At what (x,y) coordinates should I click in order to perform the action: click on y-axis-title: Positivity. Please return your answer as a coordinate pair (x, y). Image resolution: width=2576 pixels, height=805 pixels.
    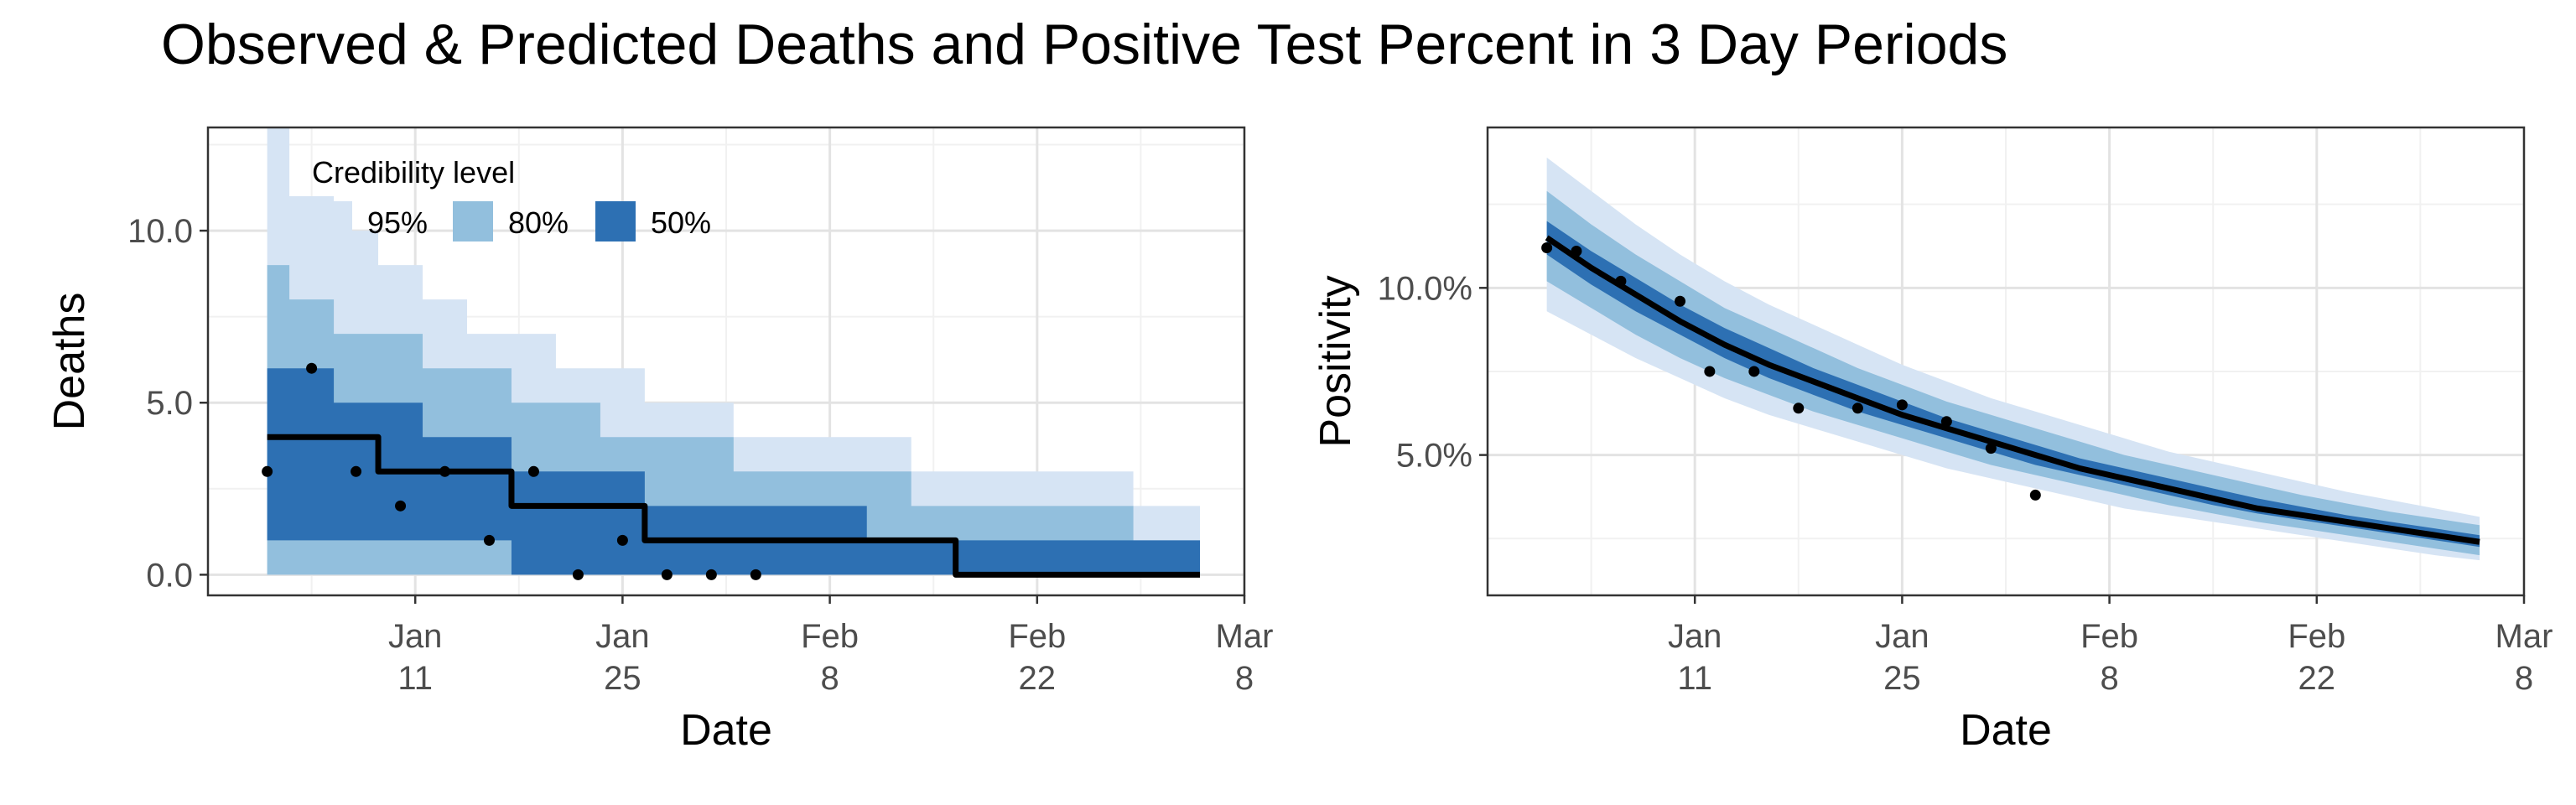
    Looking at the image, I should click on (1335, 361).